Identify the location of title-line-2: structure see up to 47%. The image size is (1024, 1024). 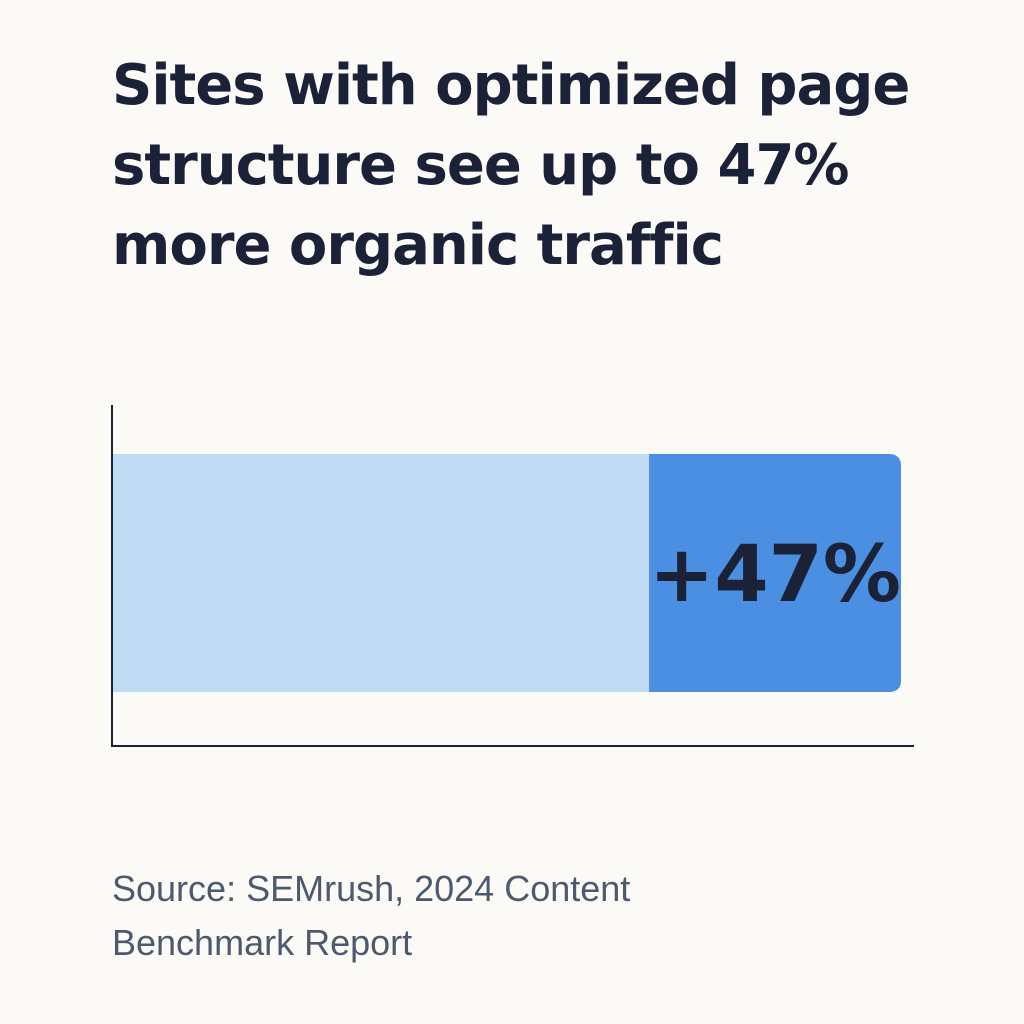
(481, 165).